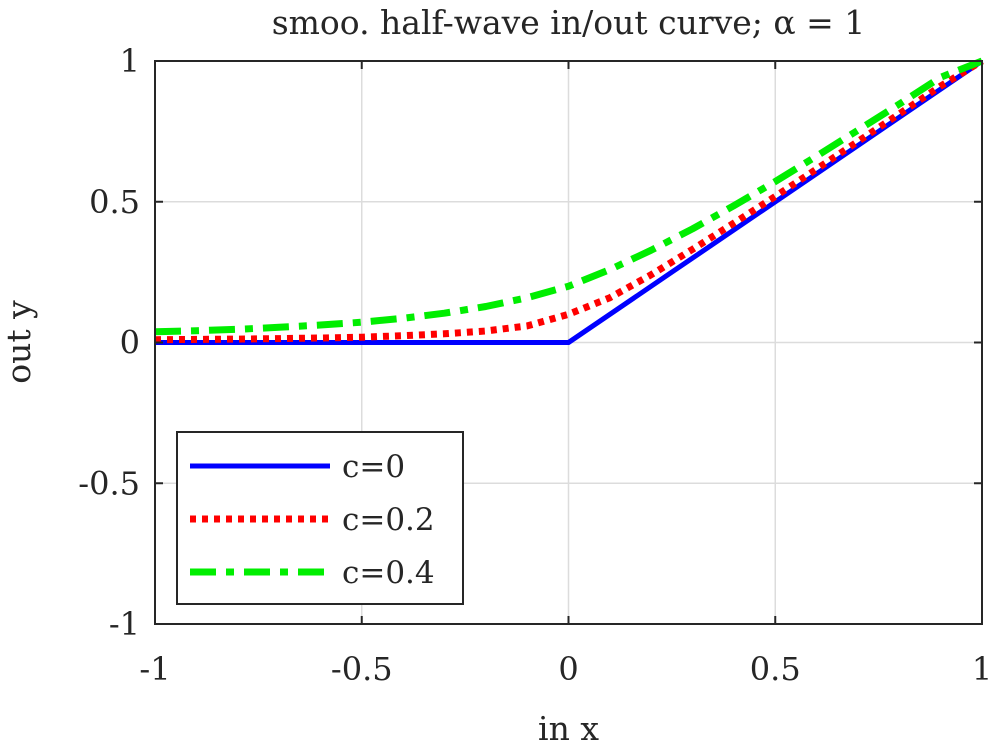 The height and width of the screenshot is (746, 996). I want to click on x-axis-label: in x, so click(568, 727).